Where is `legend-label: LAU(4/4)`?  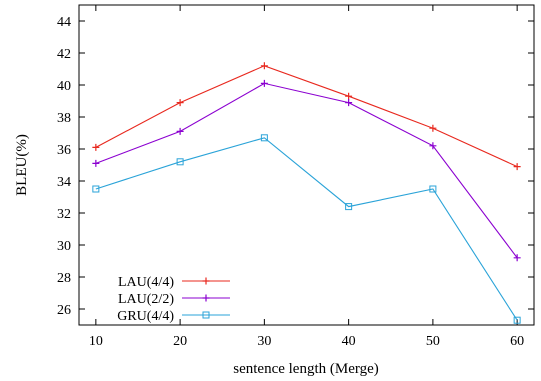 legend-label: LAU(4/4) is located at coordinates (146, 282).